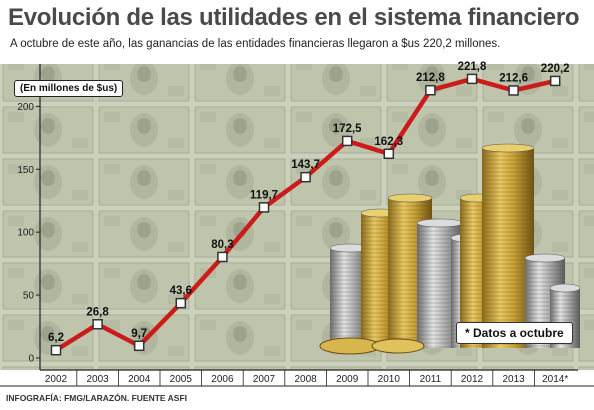 This screenshot has height=410, width=594. I want to click on x-tick-label: 2010, so click(389, 379).